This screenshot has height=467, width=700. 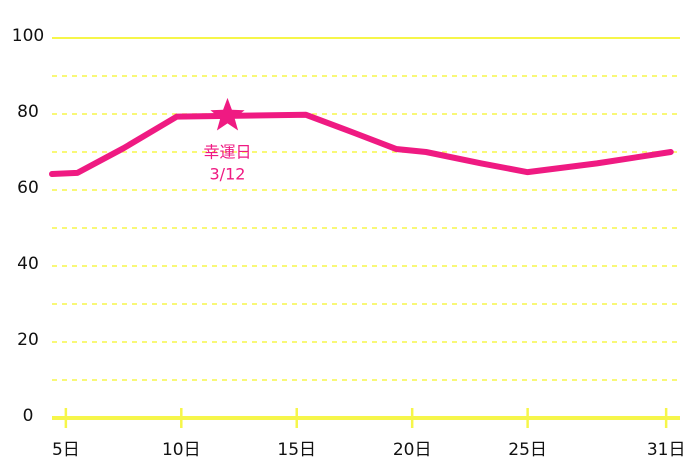 What do you see at coordinates (412, 450) in the screenshot?
I see `x-tick-label: 20日` at bounding box center [412, 450].